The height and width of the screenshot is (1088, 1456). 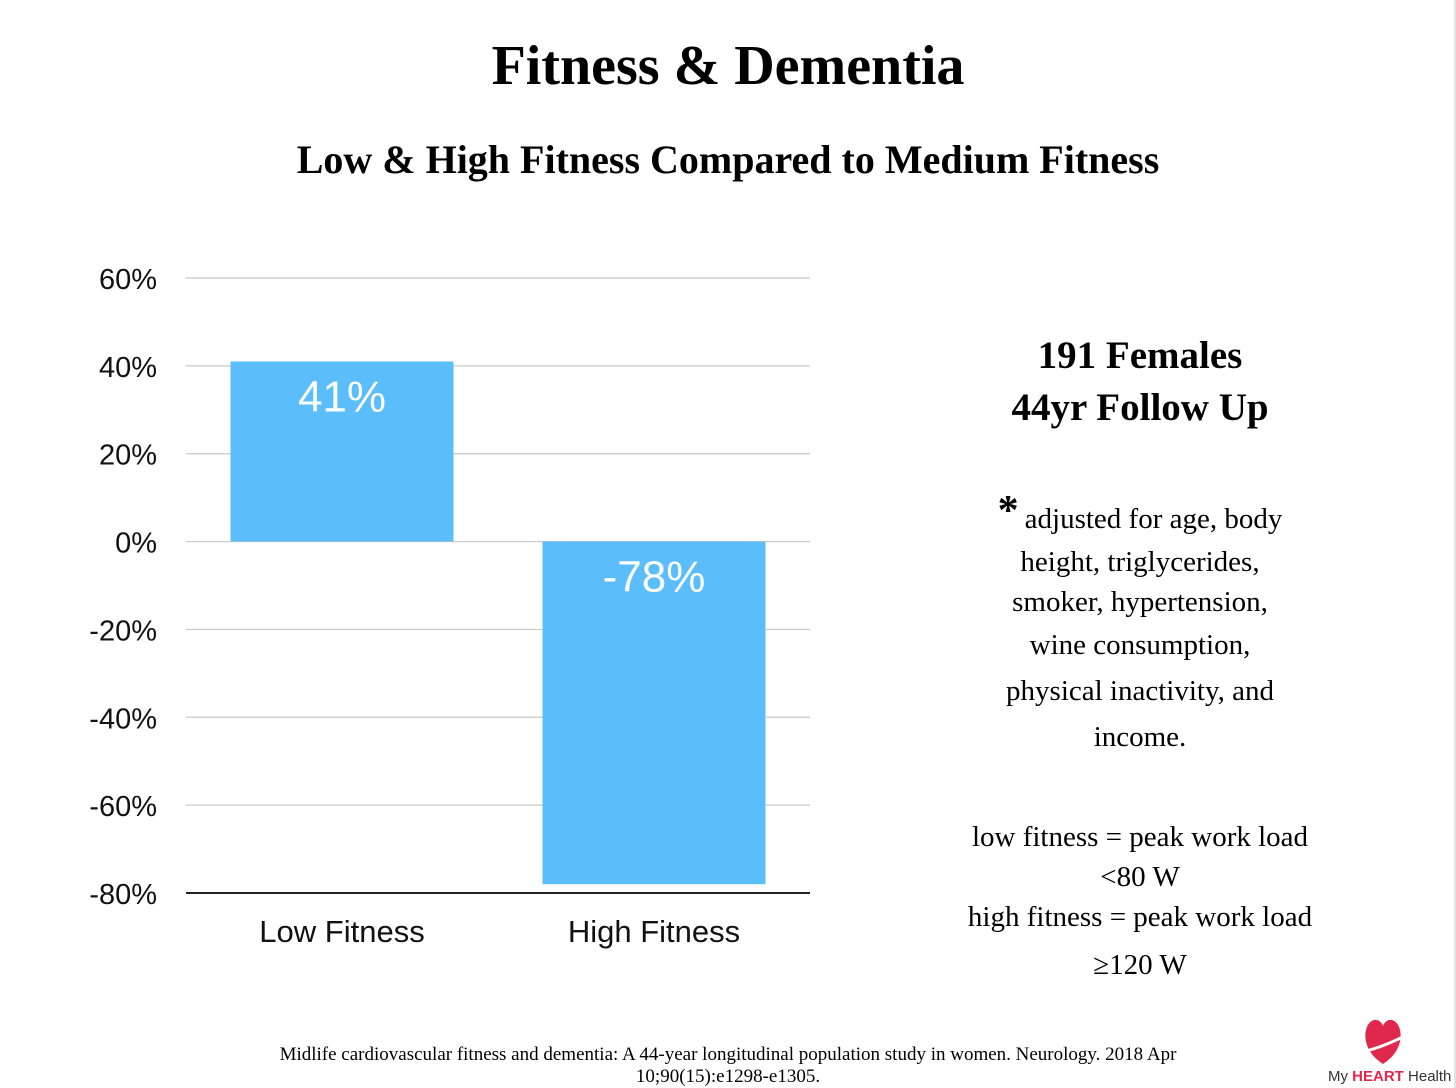 I want to click on x-category-label: Low Fitness, so click(x=341, y=931).